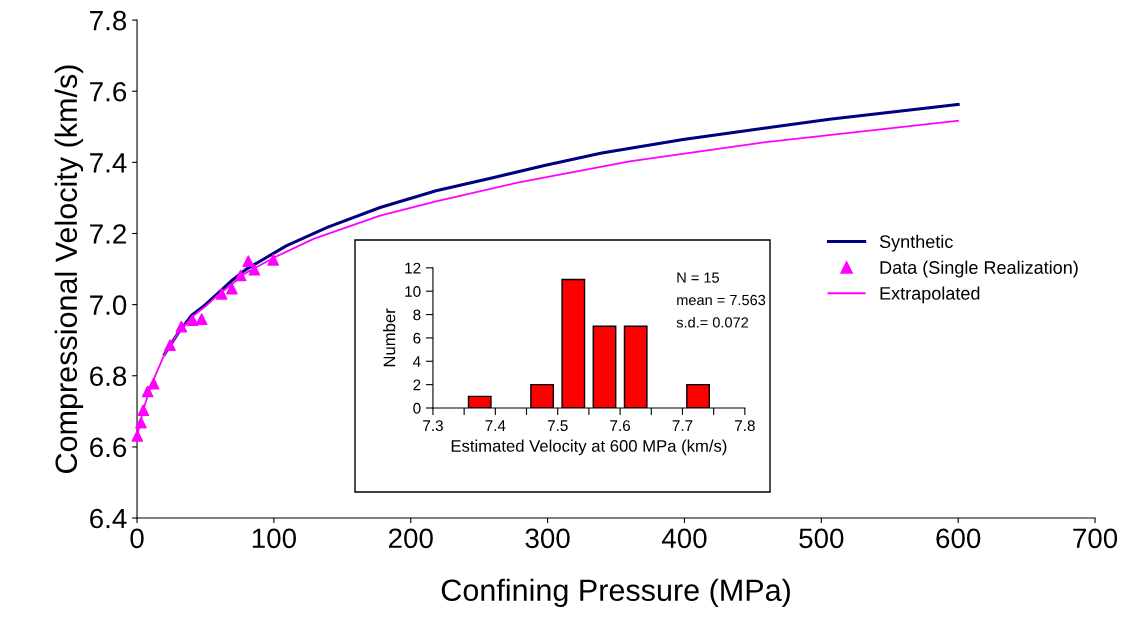  Describe the element at coordinates (417, 385) in the screenshot. I see `y-tick-label: 2` at that location.